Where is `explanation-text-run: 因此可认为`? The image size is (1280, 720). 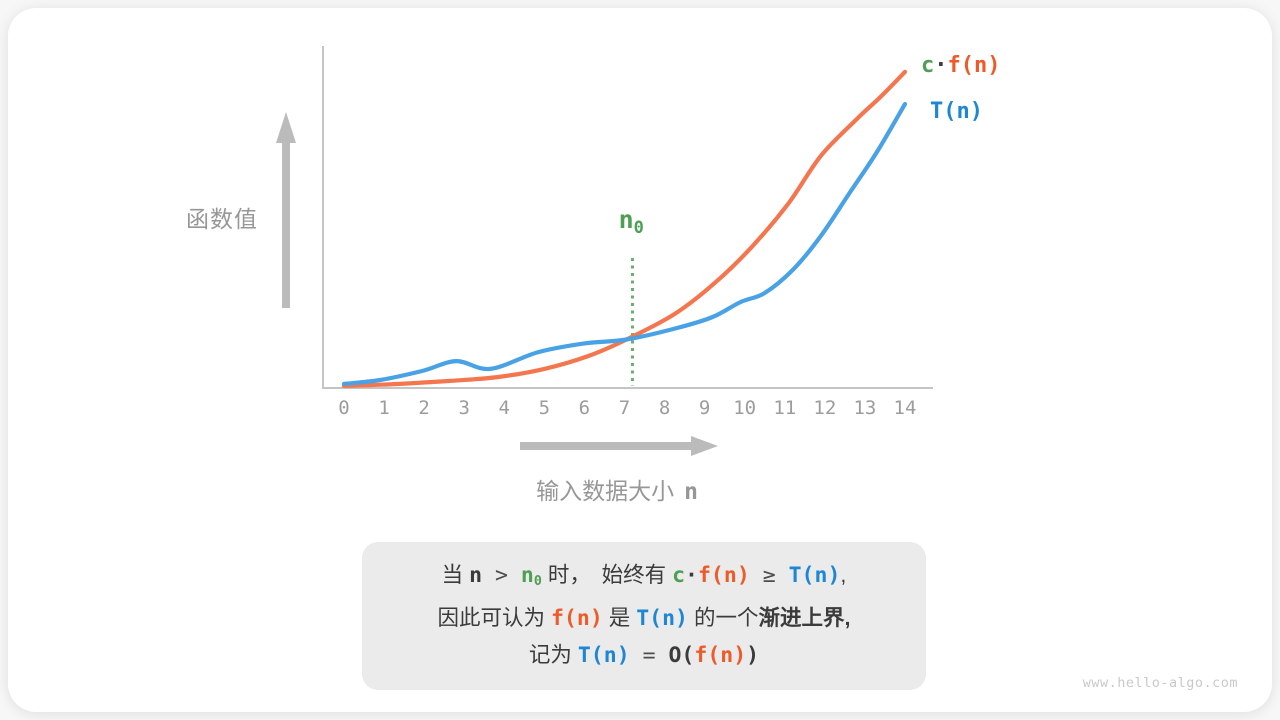 explanation-text-run: 因此可认为 is located at coordinates (494, 617).